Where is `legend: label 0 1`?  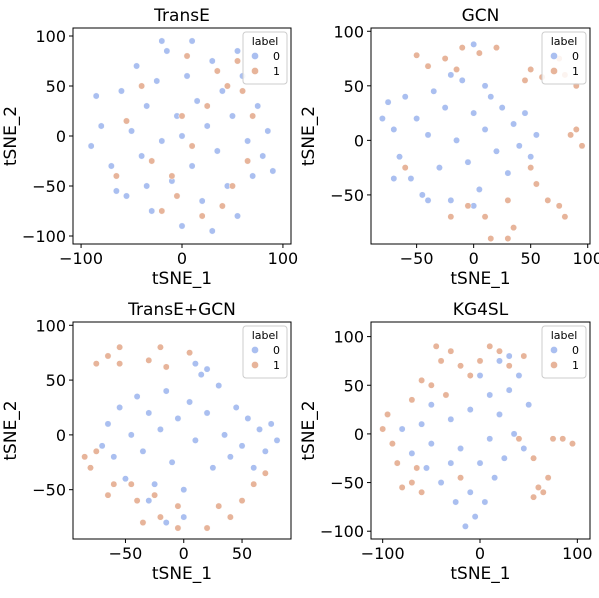 legend: label 0 1 is located at coordinates (564, 58).